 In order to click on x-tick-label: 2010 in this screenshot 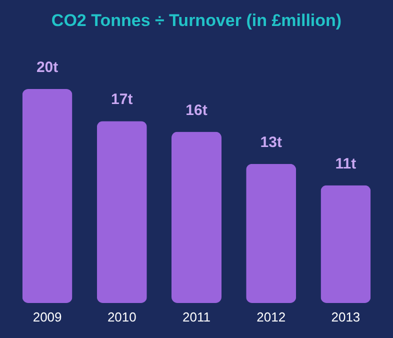, I will do `click(121, 317)`.